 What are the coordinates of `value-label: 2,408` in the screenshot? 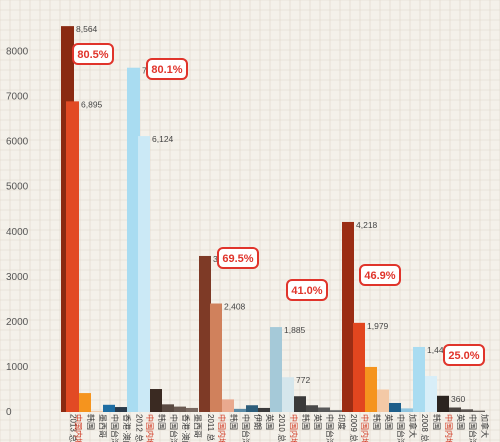 It's located at (235, 307).